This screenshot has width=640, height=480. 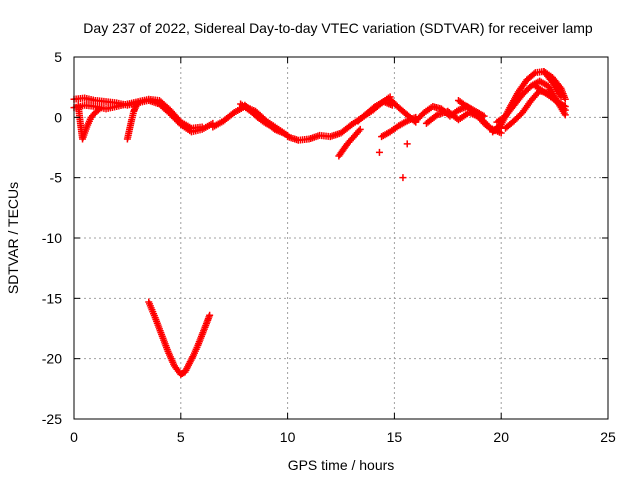 What do you see at coordinates (393, 161) in the screenshot?
I see `series-outliers` at bounding box center [393, 161].